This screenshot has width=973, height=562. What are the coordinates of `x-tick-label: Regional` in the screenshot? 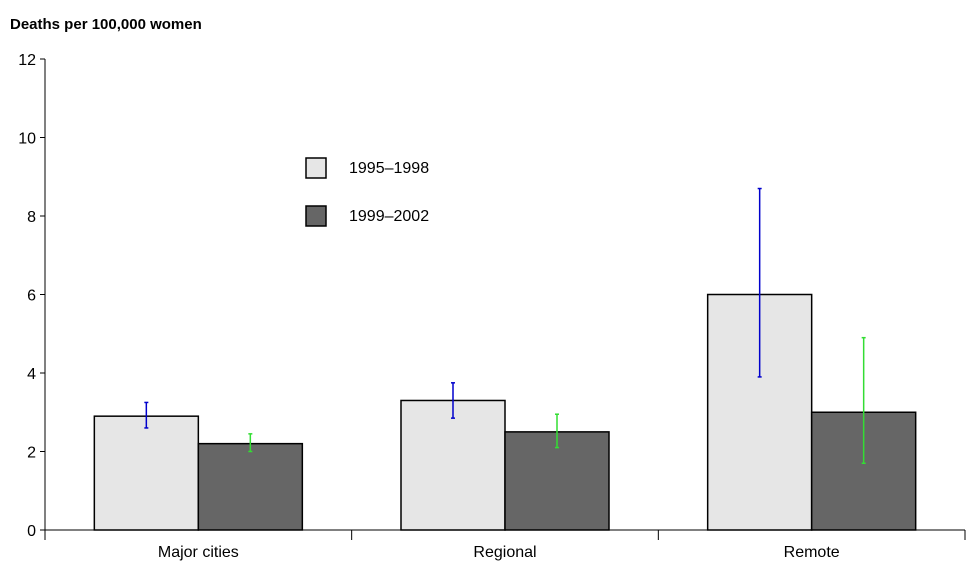 It's located at (504, 552).